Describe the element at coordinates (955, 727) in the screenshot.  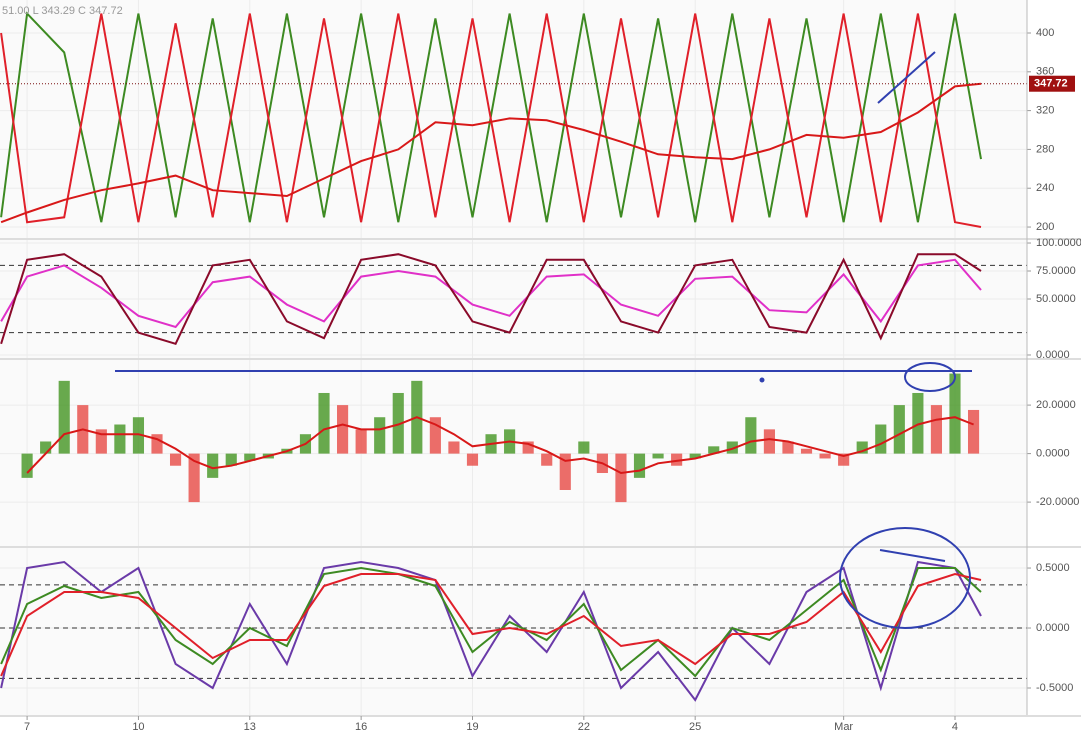
I see `x-tick-label: 4` at that location.